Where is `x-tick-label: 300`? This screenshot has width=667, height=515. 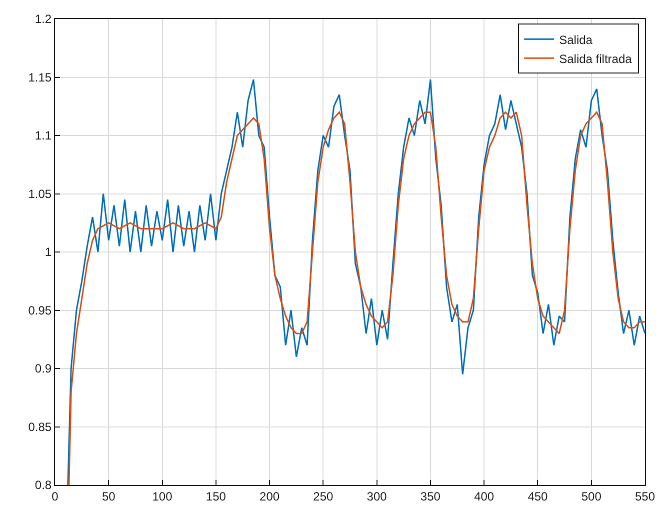
x-tick-label: 300 is located at coordinates (377, 496).